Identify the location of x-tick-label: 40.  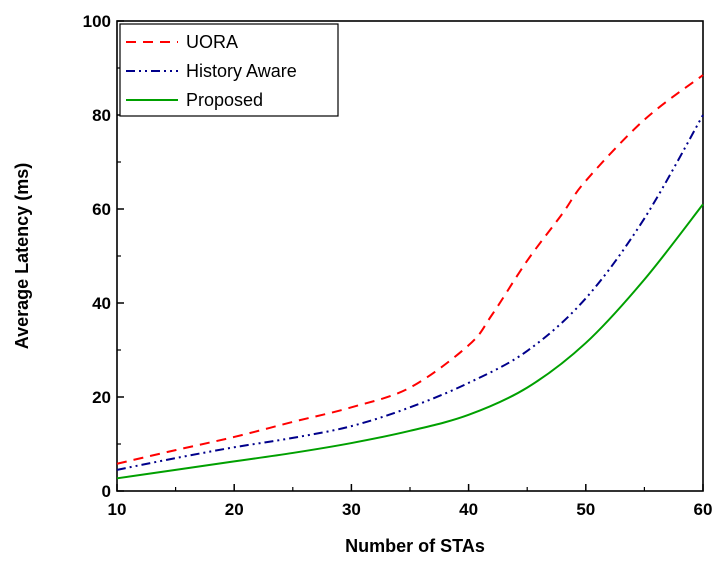
(468, 509).